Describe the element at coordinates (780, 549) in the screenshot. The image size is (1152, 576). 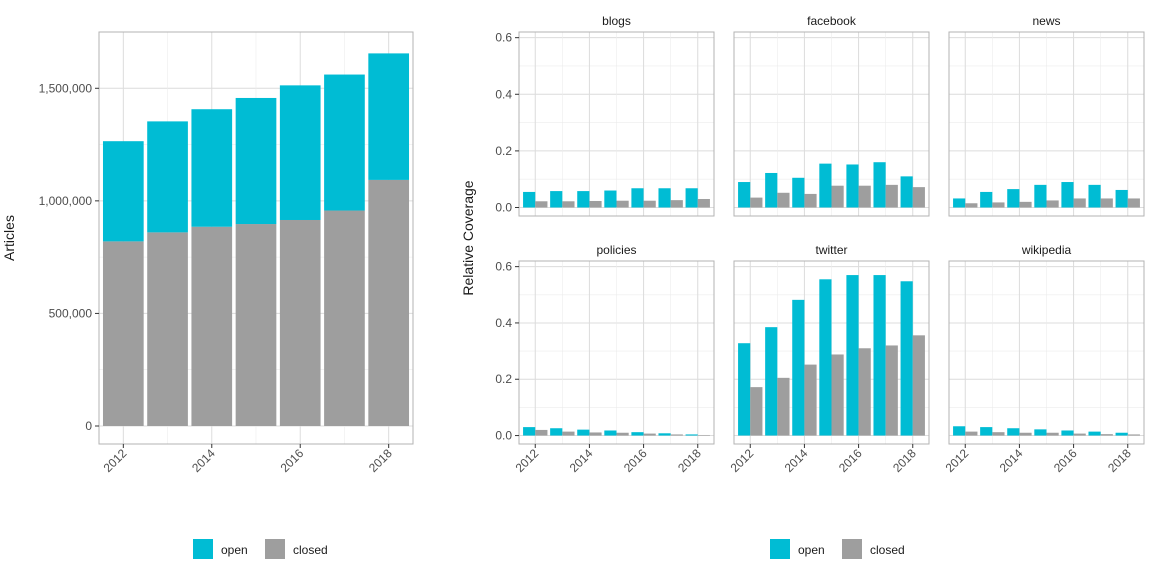
I see `legend-key-open` at that location.